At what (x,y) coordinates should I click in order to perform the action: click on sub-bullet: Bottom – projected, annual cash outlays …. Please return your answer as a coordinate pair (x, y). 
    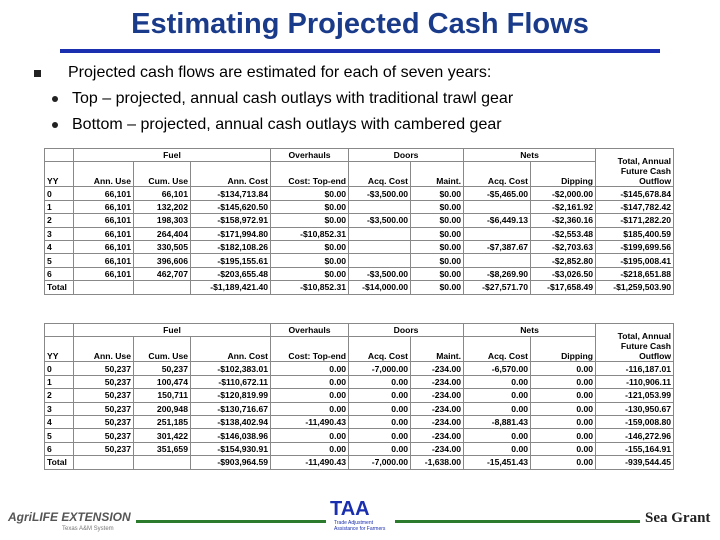
    Looking at the image, I should click on (277, 125).